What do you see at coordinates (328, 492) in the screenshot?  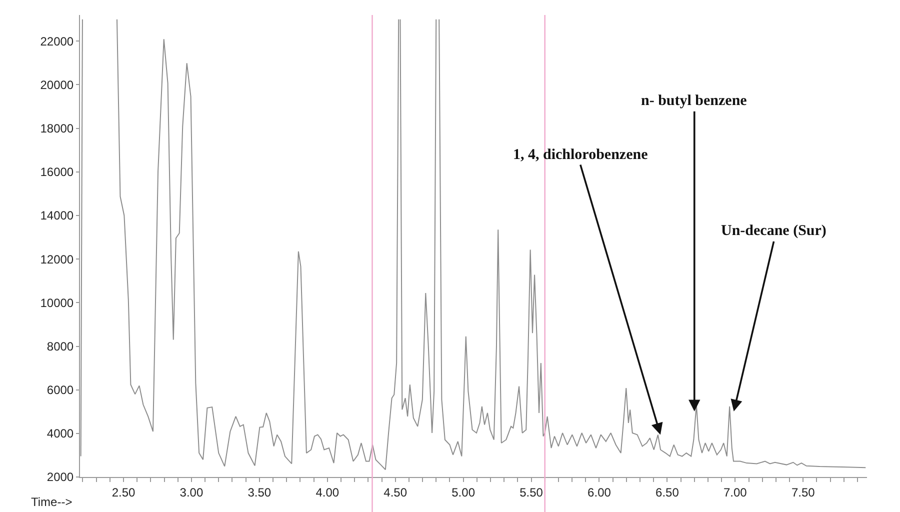 I see `x-tick-label: 4.00` at bounding box center [328, 492].